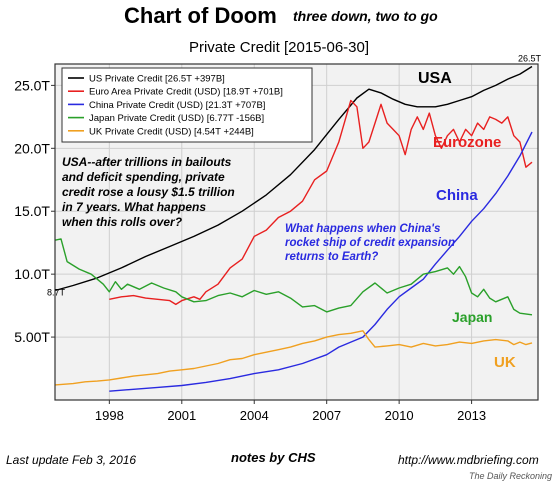  Describe the element at coordinates (200, 15) in the screenshot. I see `page-title: Chart of Doom` at that location.